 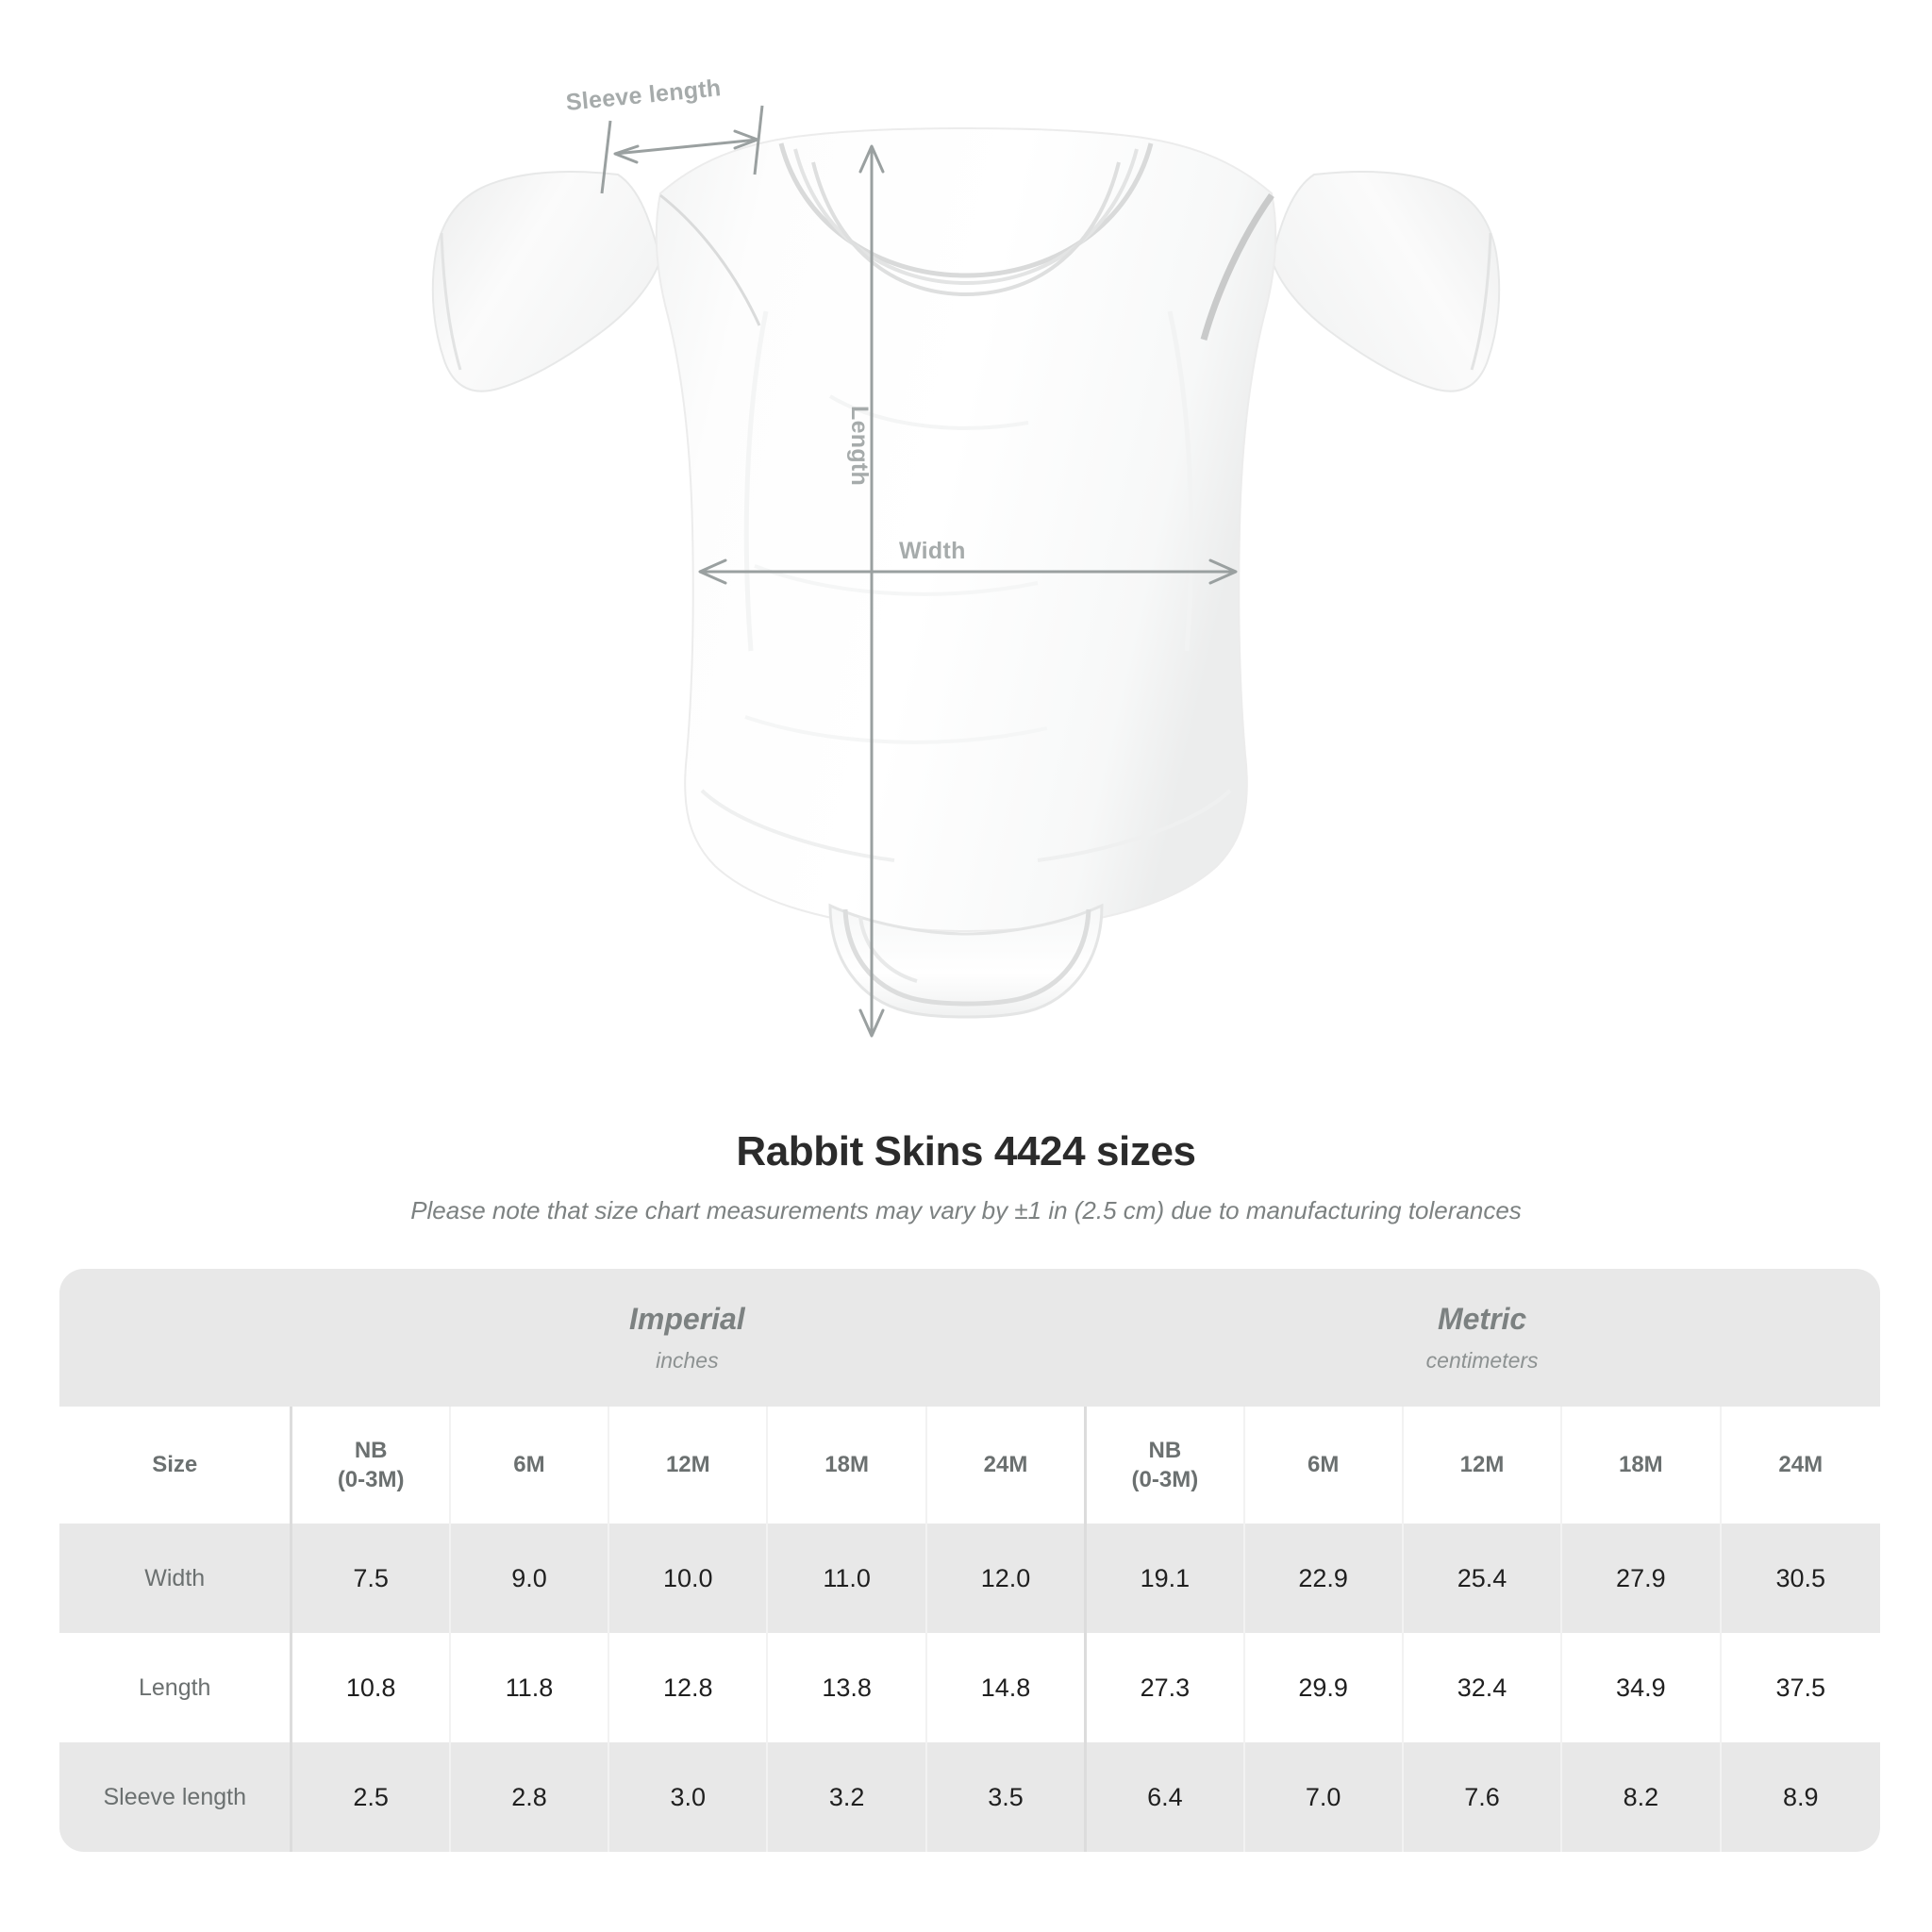 I want to click on header-col-metric-18m: 18M, so click(x=1640, y=1466).